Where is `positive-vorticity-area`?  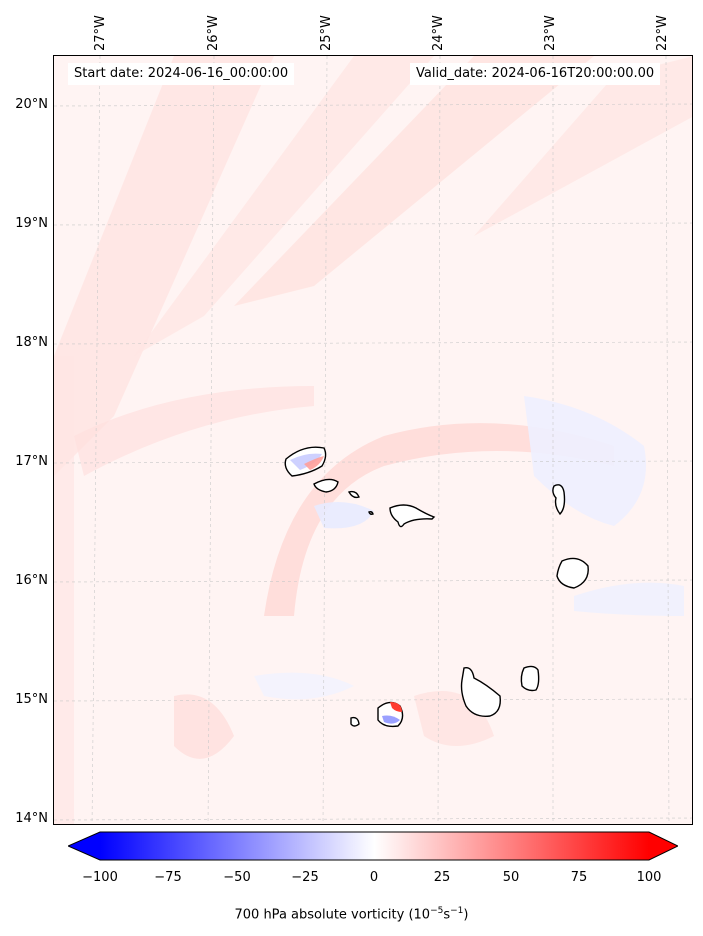 positive-vorticity-area is located at coordinates (204, 726).